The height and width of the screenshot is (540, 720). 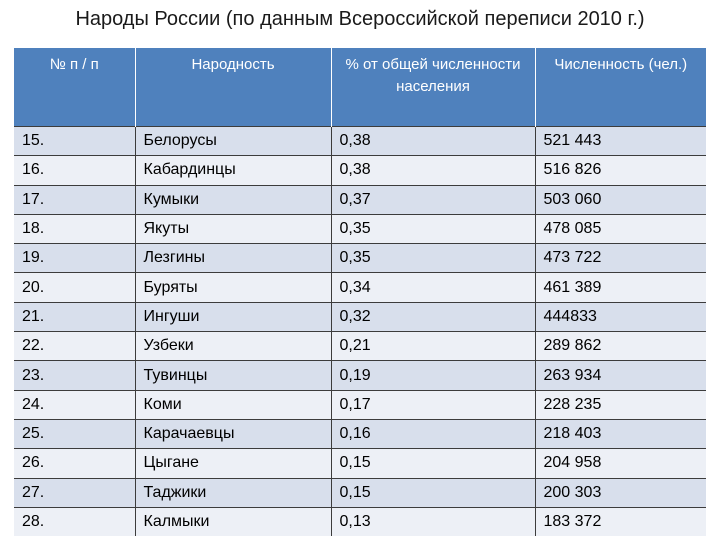 I want to click on percent-cell: 0,21, so click(x=433, y=346).